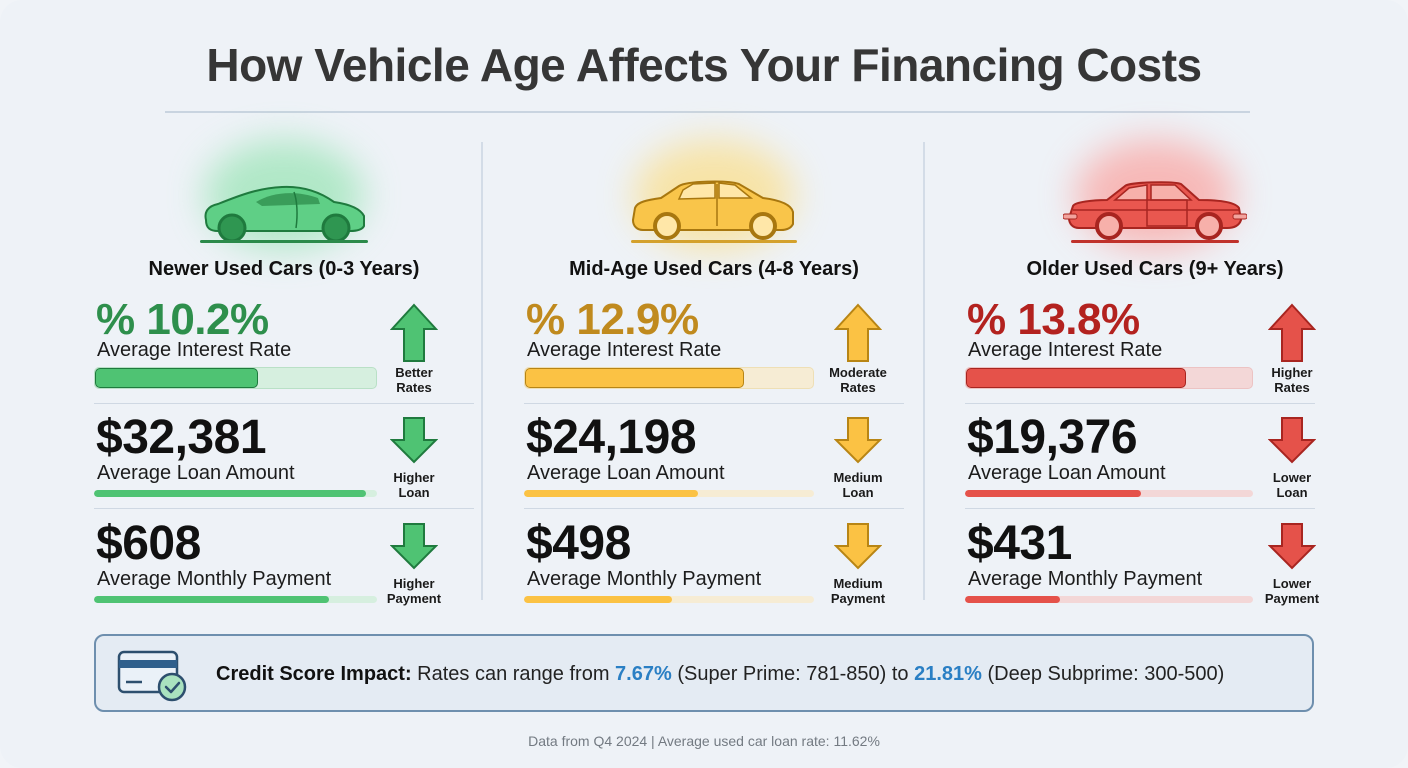 Image resolution: width=1408 pixels, height=768 pixels. Describe the element at coordinates (1155, 212) in the screenshot. I see `classic-car-icon` at that location.